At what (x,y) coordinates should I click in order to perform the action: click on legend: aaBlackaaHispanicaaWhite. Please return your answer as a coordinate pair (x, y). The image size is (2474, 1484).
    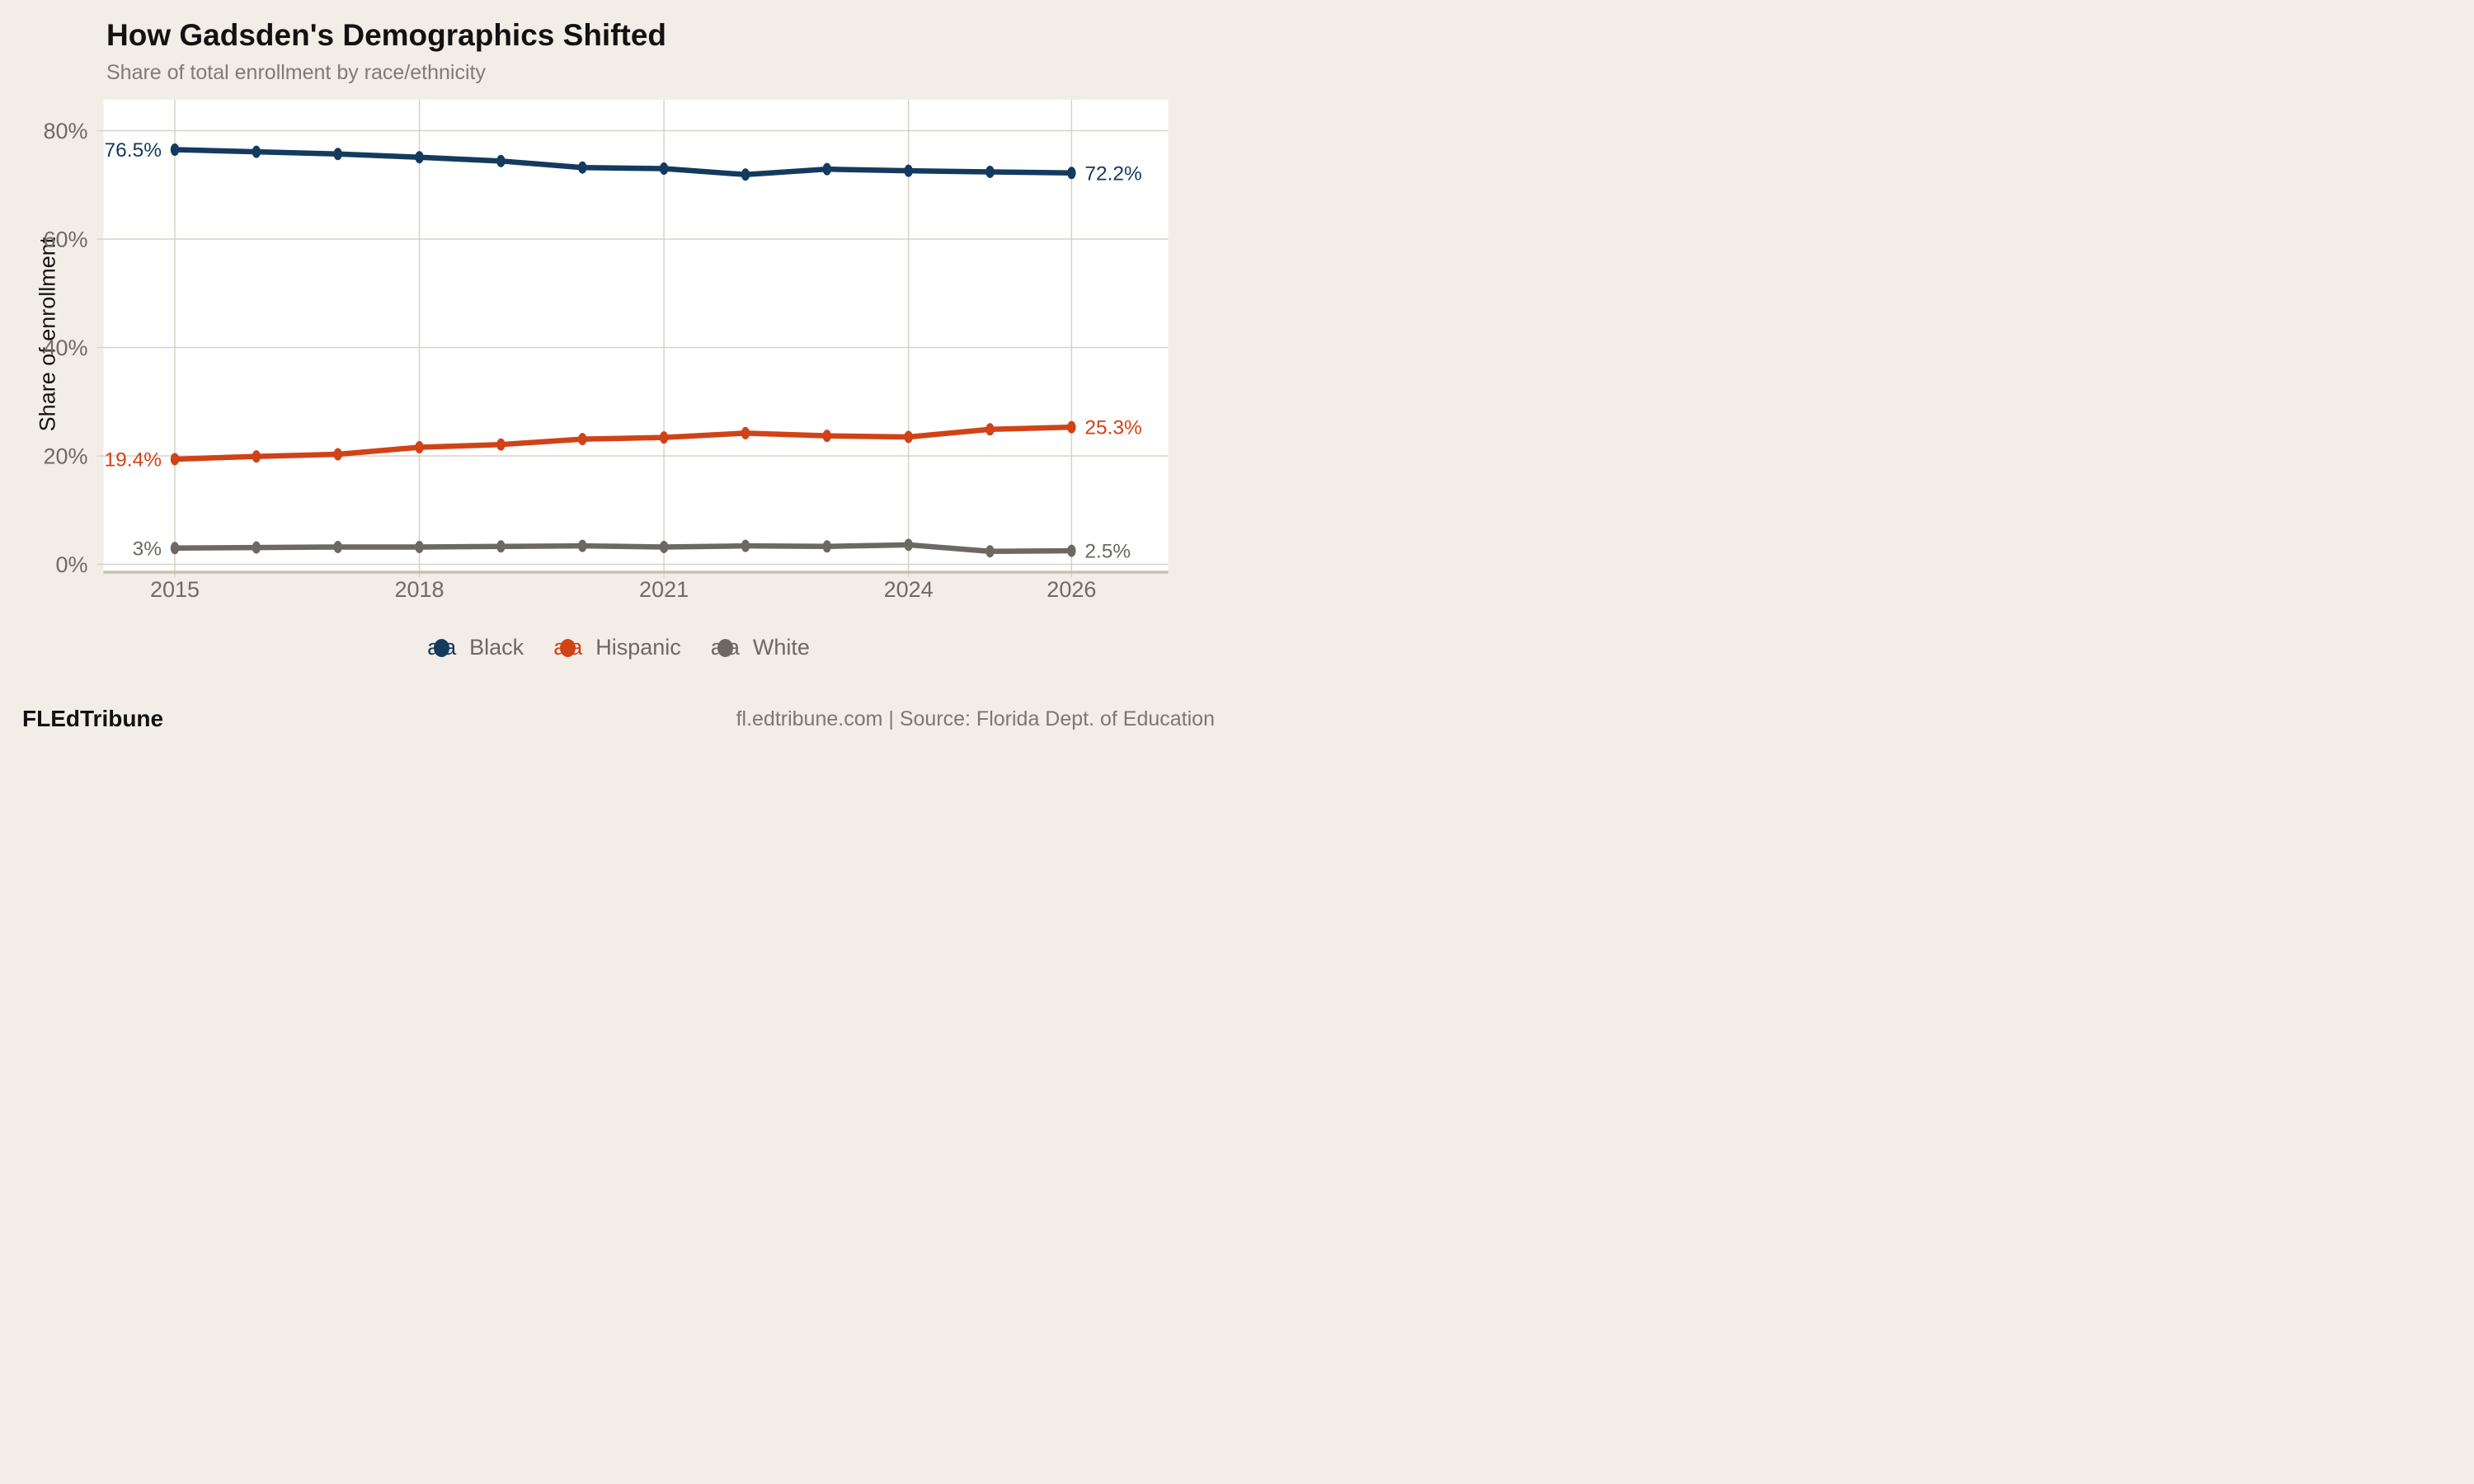
    Looking at the image, I should click on (618, 647).